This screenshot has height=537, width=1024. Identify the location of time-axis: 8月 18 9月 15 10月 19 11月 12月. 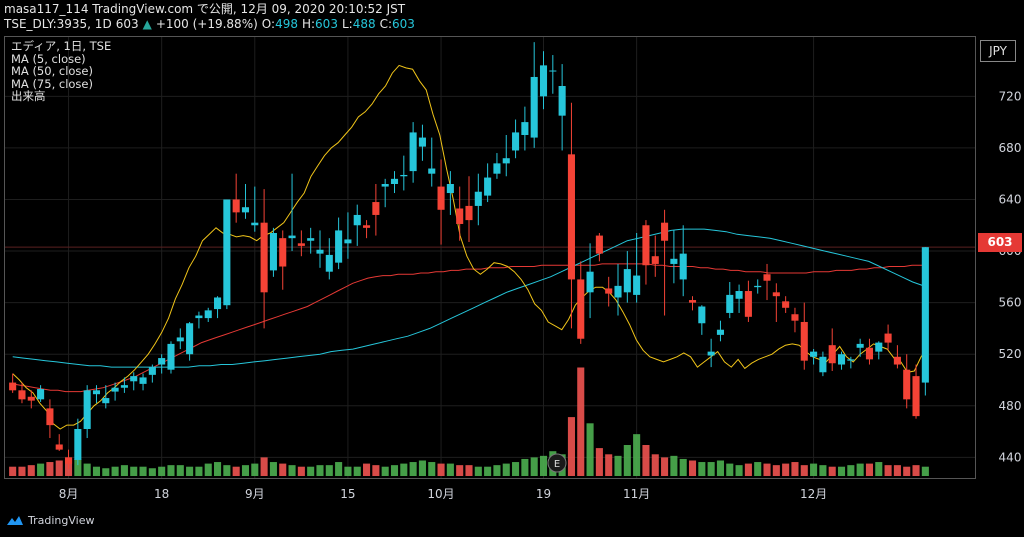
(443, 494).